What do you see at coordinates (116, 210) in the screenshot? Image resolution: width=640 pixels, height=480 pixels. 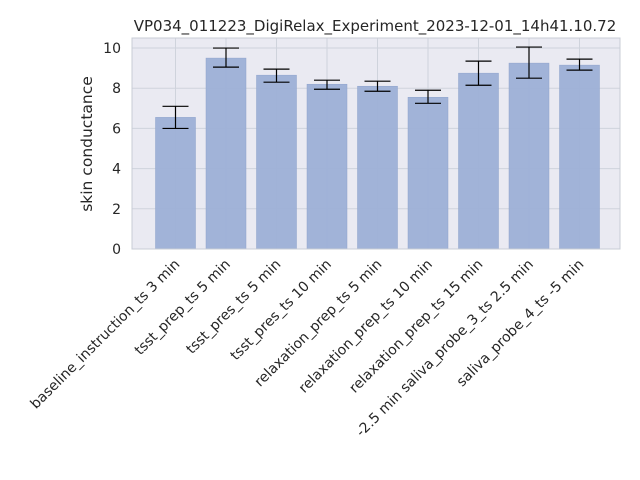 I see `y-tick-label: 2` at bounding box center [116, 210].